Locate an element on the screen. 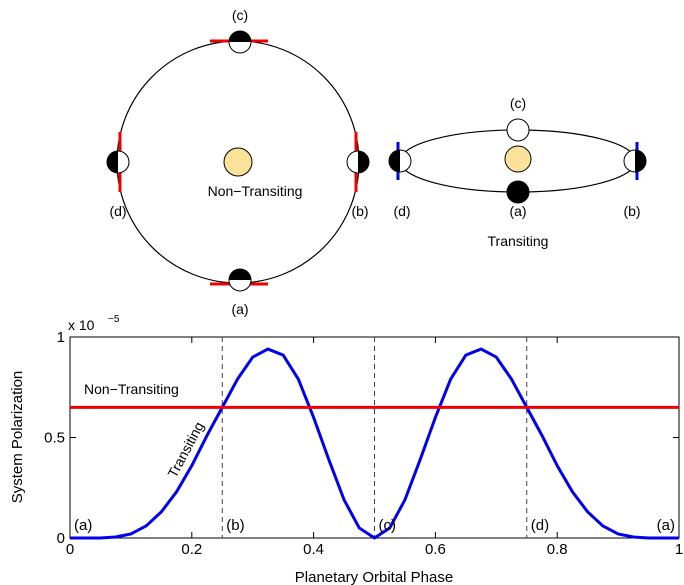 This screenshot has height=585, width=684. y-multiplier: x 10 is located at coordinates (81, 325).